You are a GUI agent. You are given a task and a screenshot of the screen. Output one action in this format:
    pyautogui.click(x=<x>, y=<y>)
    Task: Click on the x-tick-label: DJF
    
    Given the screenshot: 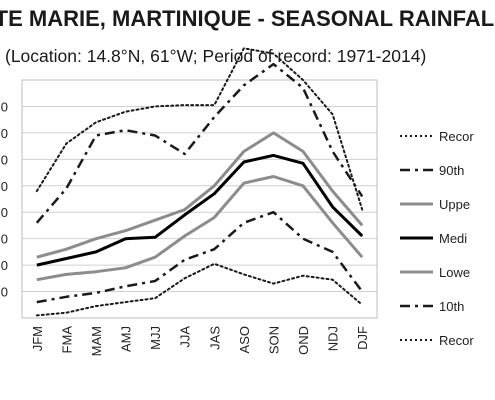 What is the action you would take?
    pyautogui.click(x=362, y=338)
    